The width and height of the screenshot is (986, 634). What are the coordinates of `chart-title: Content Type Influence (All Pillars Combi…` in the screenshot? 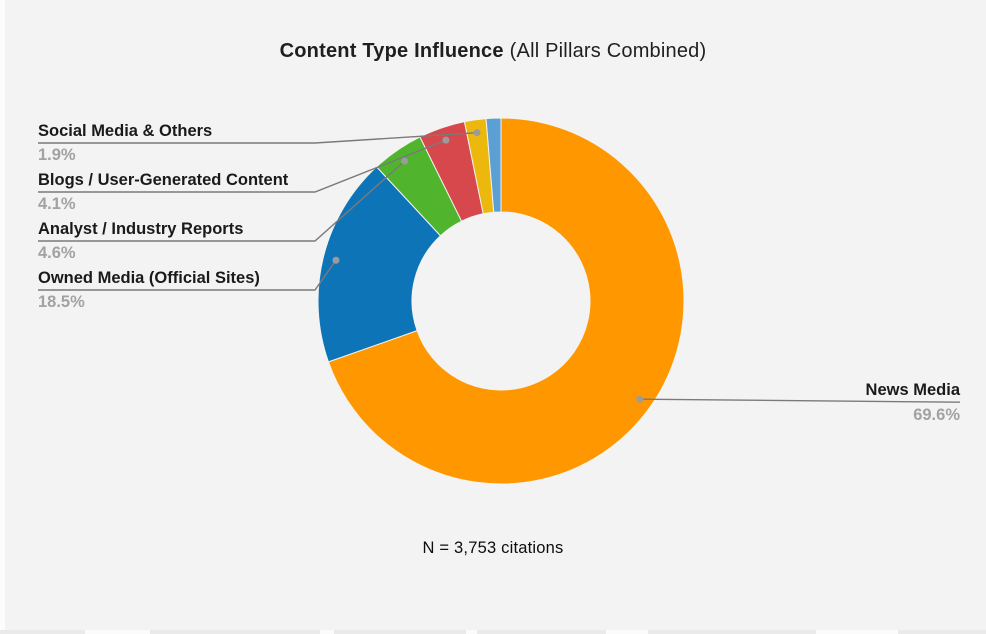 It's located at (493, 51).